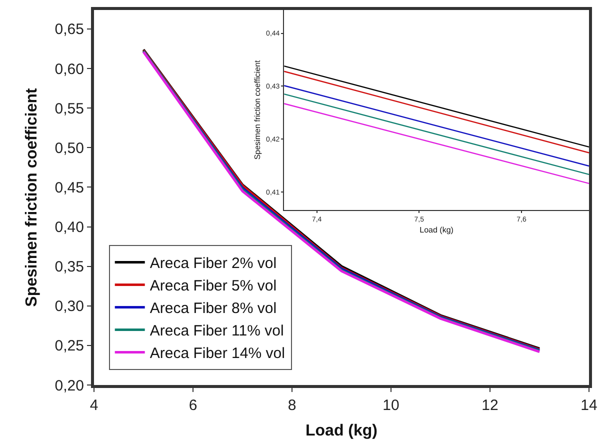  Describe the element at coordinates (94, 405) in the screenshot. I see `x-tick-label: 4` at that location.